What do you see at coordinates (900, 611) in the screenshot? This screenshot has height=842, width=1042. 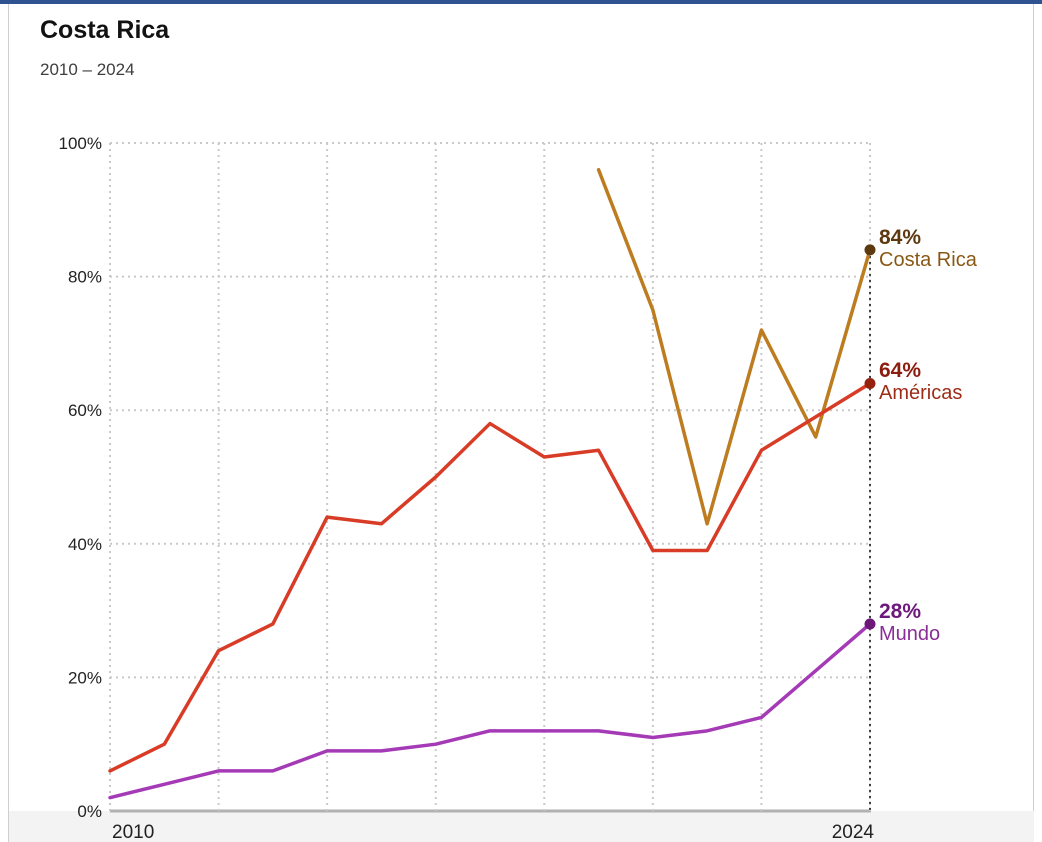 I see `end-label-value-mundo: 28%` at bounding box center [900, 611].